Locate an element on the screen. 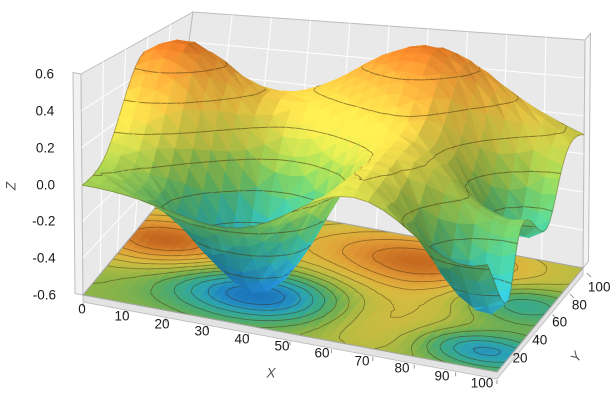  y-axis-tick-label: 100 is located at coordinates (598, 287).